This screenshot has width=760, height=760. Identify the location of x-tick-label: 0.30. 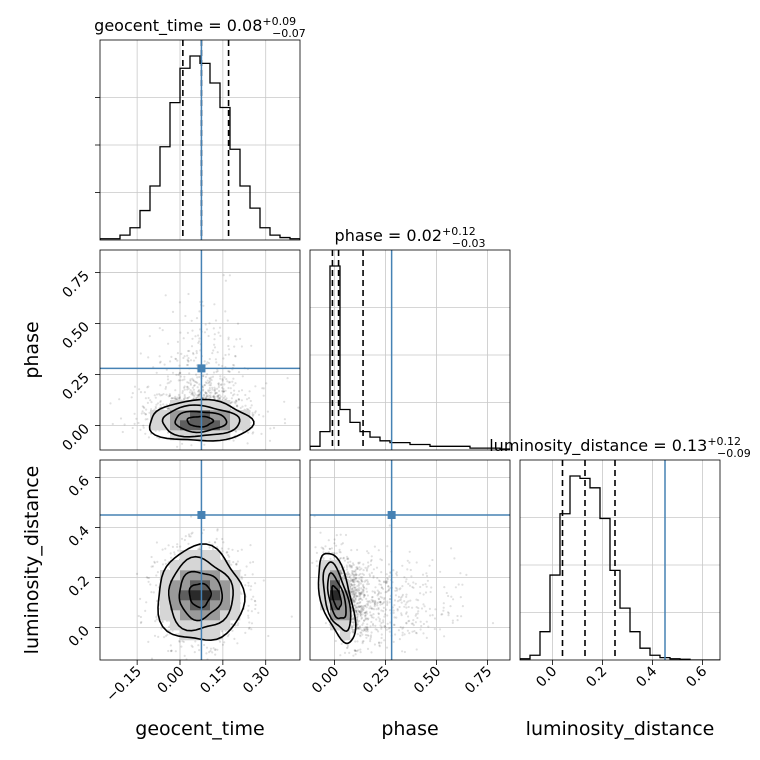
(256, 680).